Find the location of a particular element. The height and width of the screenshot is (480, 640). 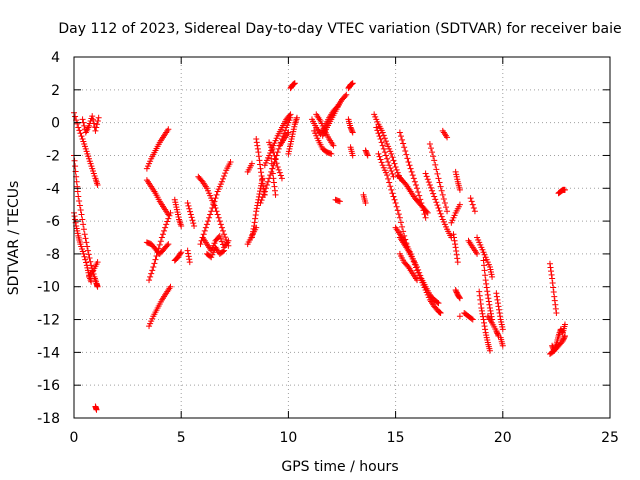

series-s14 is located at coordinates (191, 215).